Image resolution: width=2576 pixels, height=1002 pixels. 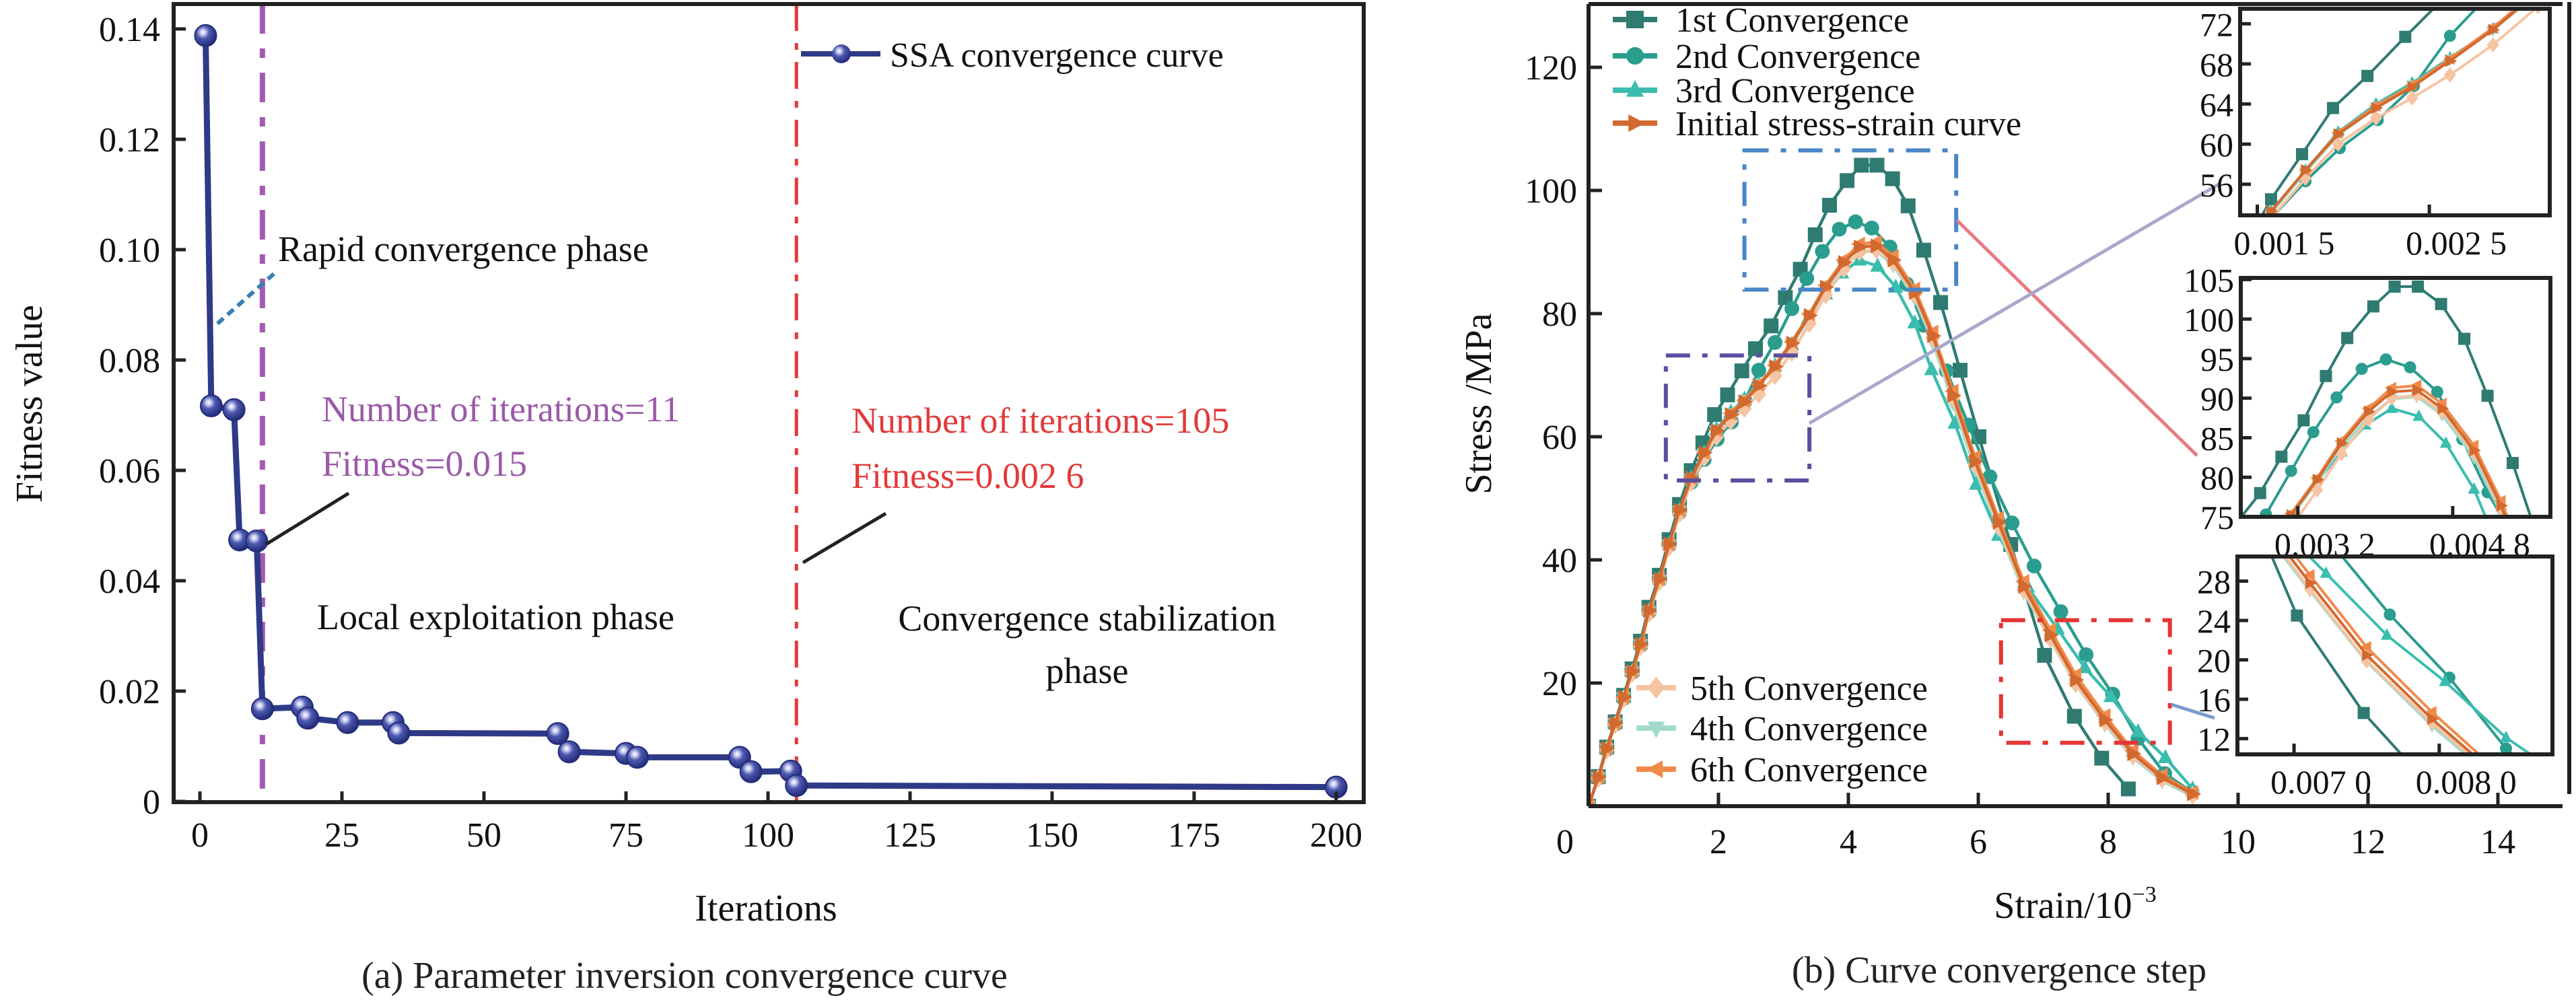 I want to click on legend-marker-icon, so click(x=1636, y=123).